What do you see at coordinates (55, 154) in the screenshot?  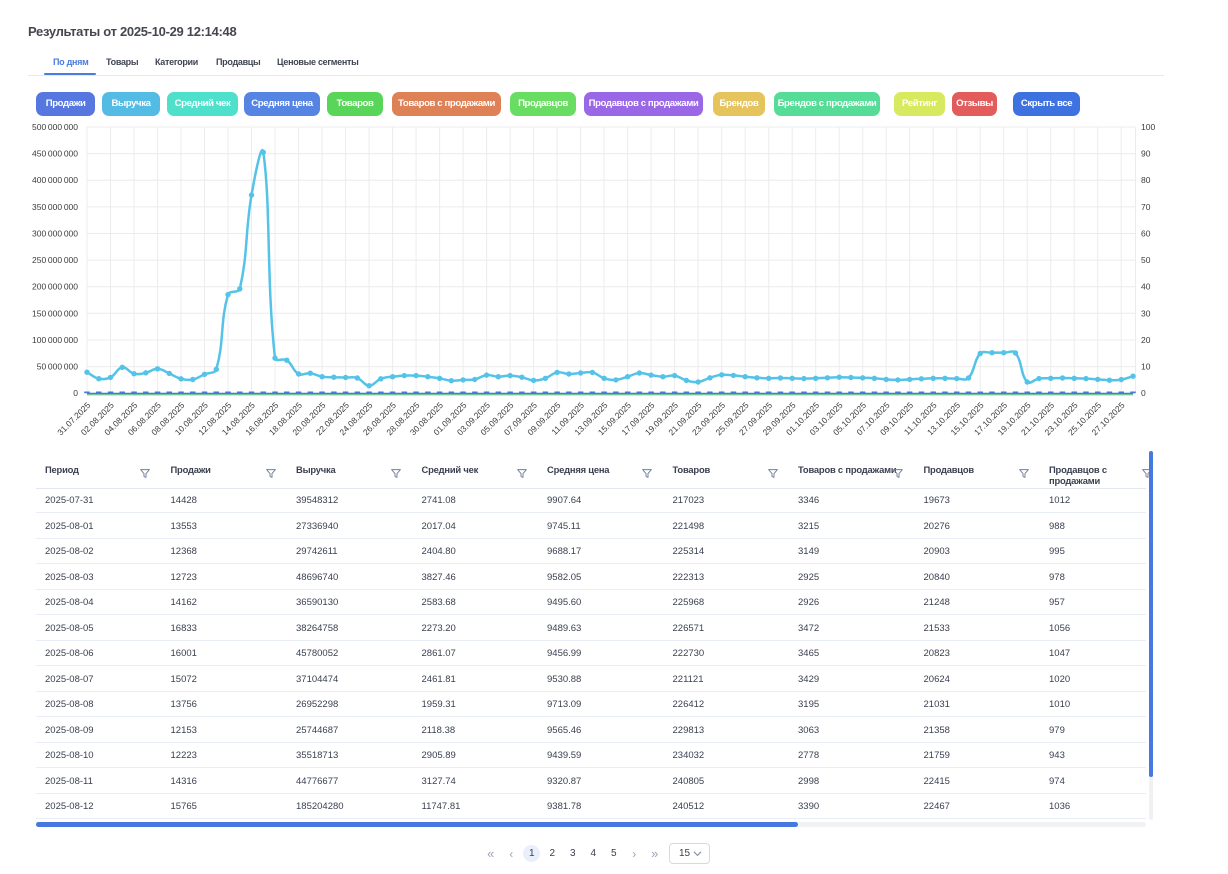 I see `svg-text: 450 000 000` at bounding box center [55, 154].